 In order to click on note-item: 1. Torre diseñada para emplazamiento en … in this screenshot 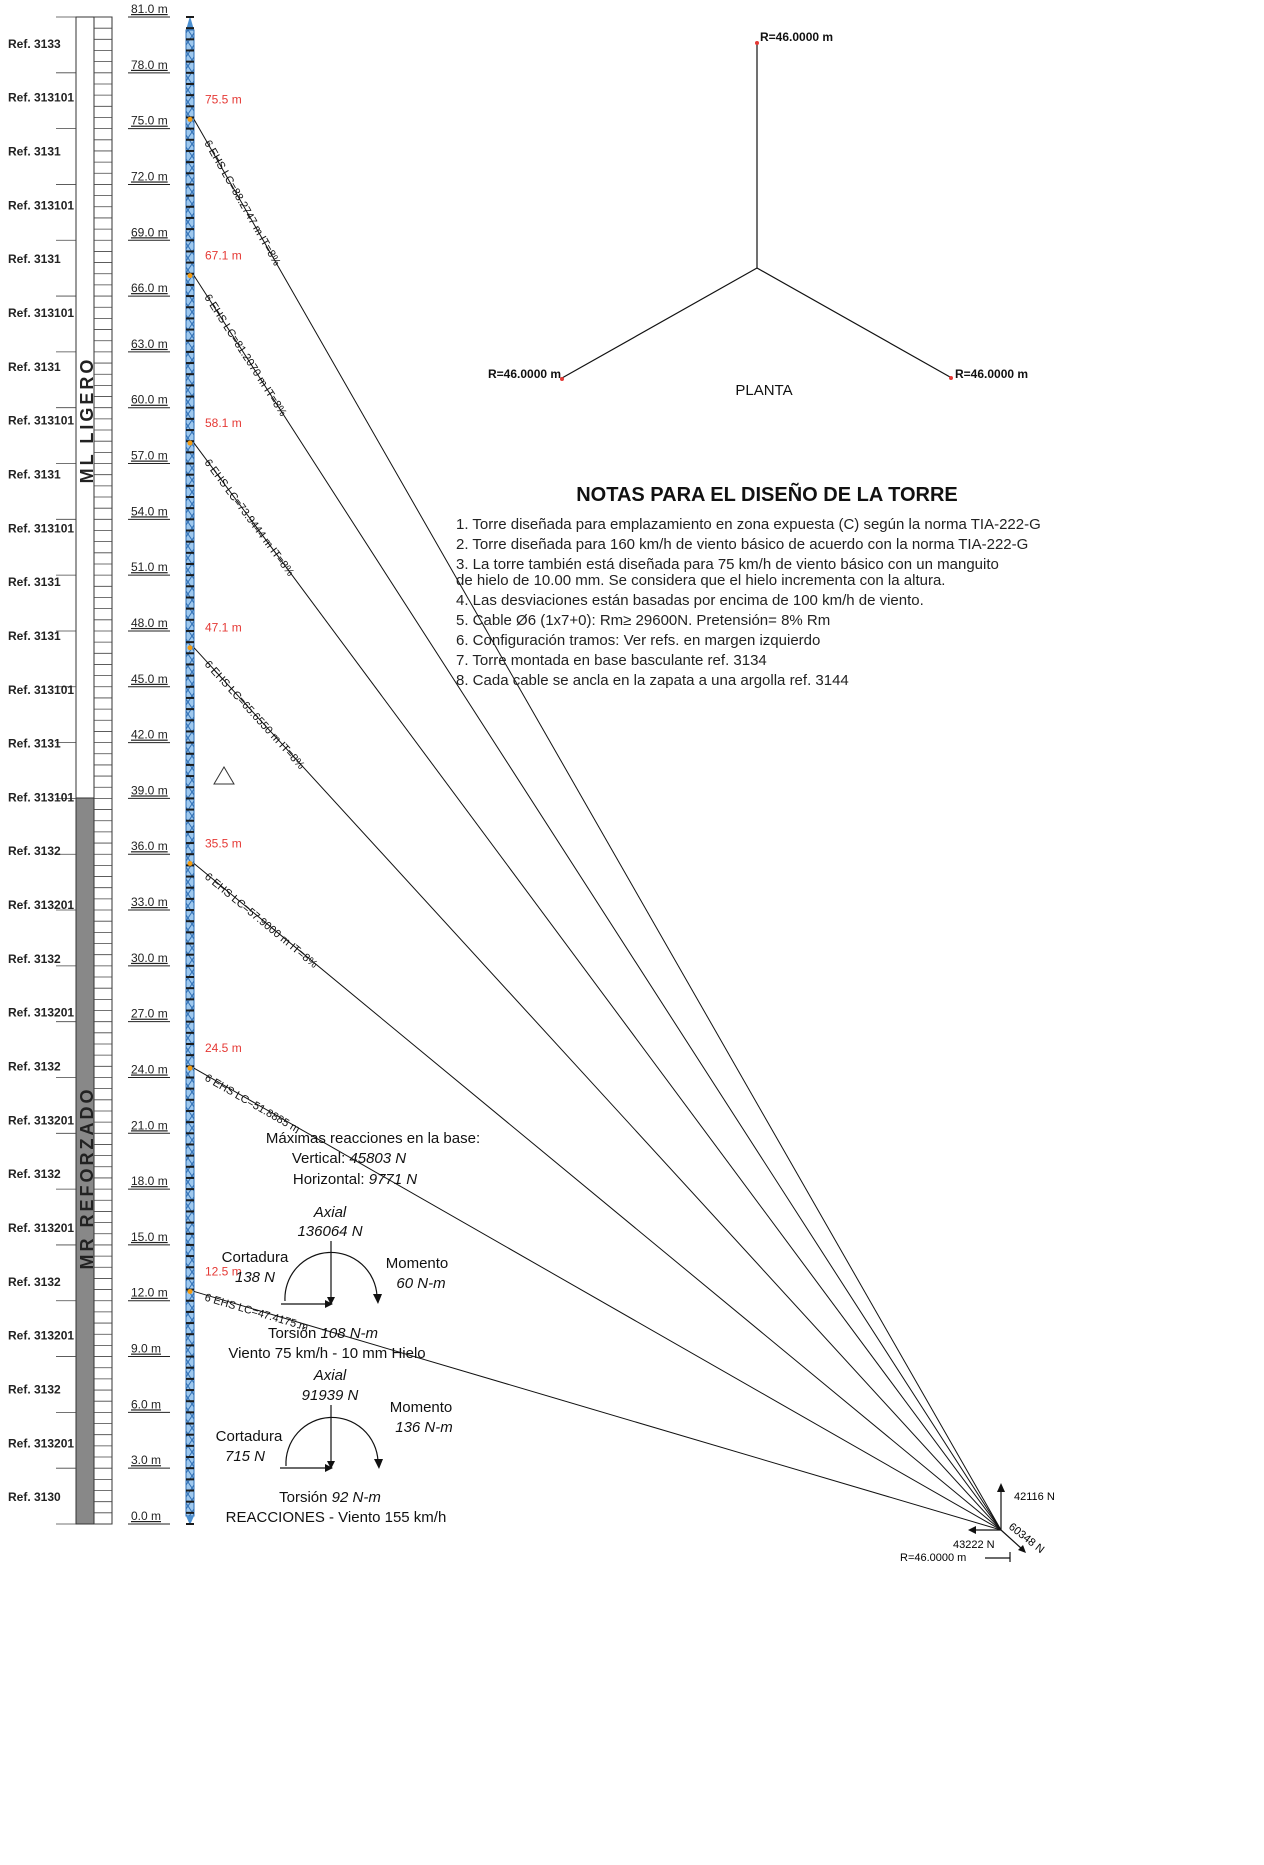, I will do `click(748, 524)`.